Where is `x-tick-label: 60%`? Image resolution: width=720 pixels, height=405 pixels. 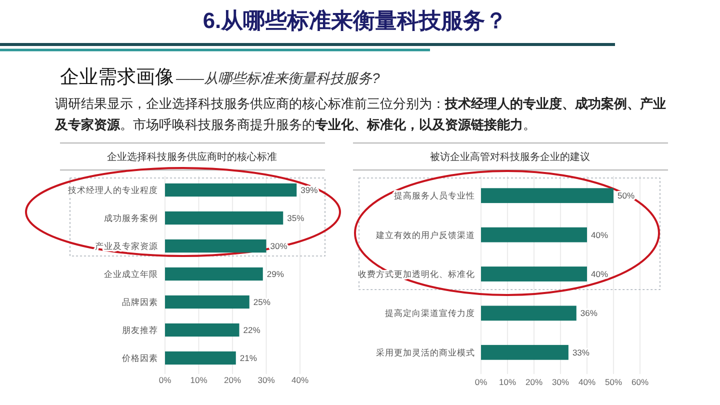 x-tick-label: 60% is located at coordinates (640, 382).